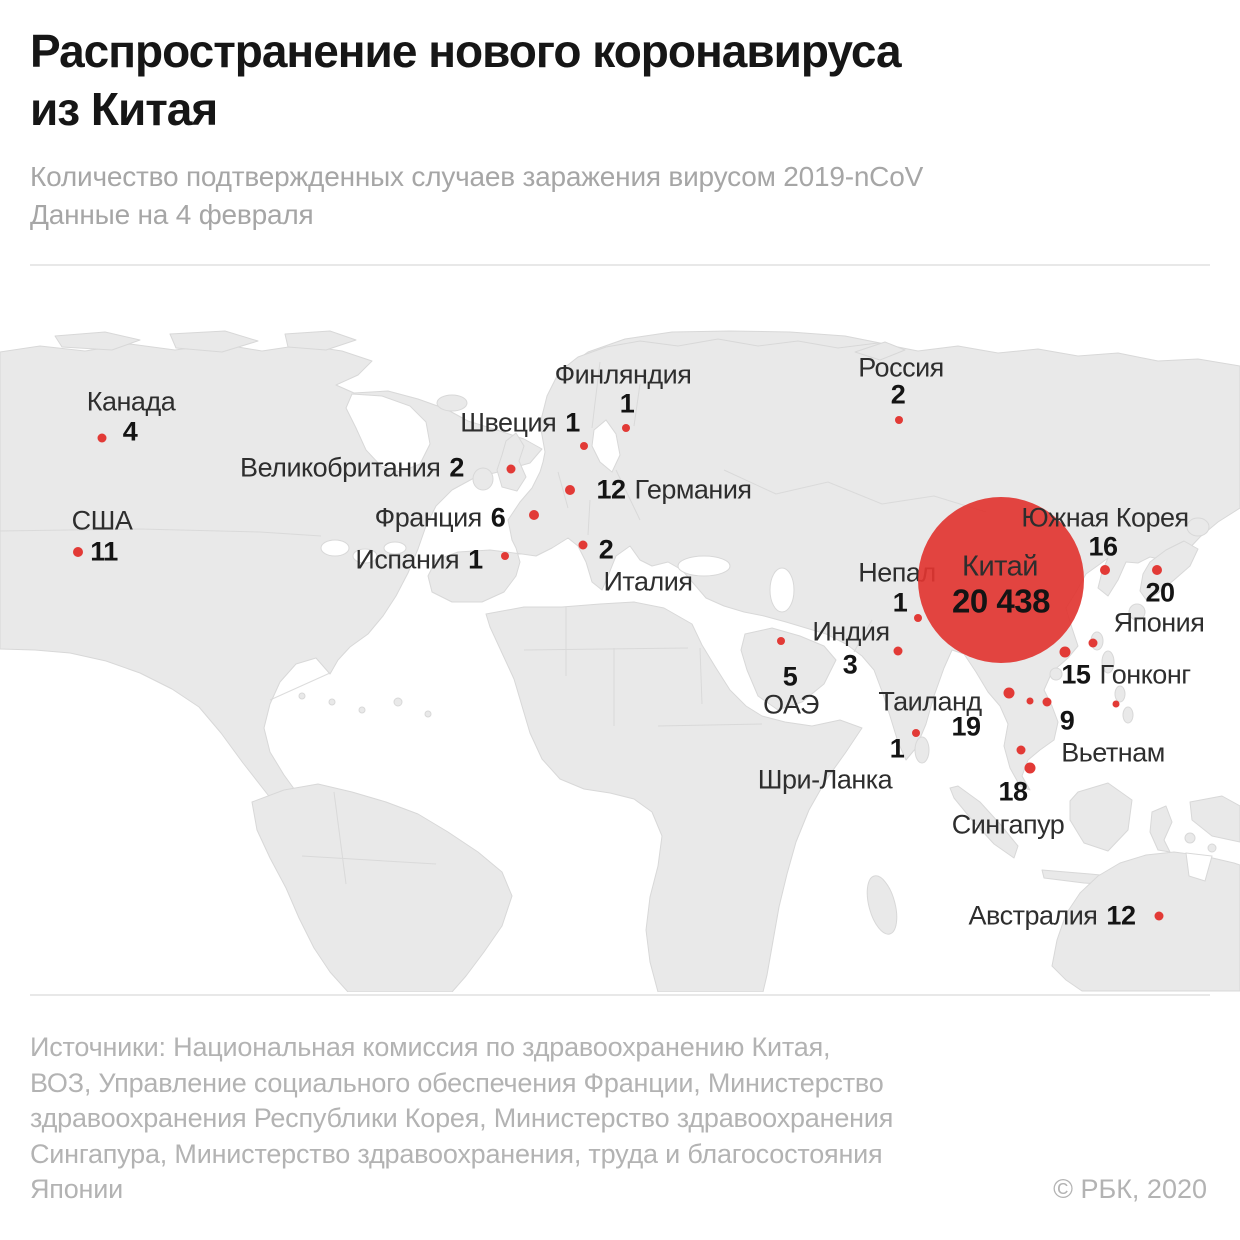 This screenshot has width=1240, height=1240. I want to click on country-label-india: Индия, so click(851, 631).